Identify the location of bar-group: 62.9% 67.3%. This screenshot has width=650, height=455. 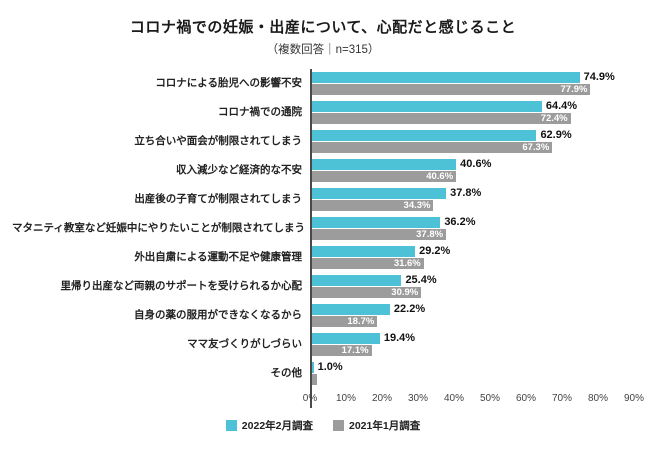
(472, 141).